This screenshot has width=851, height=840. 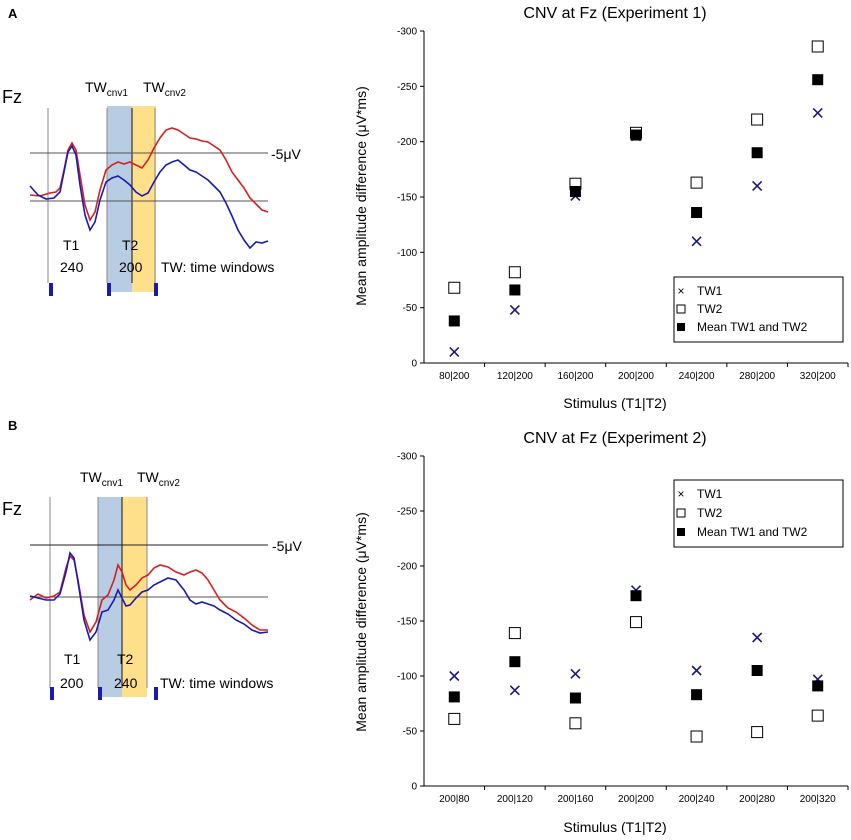 I want to click on t2-marker, so click(x=109, y=289).